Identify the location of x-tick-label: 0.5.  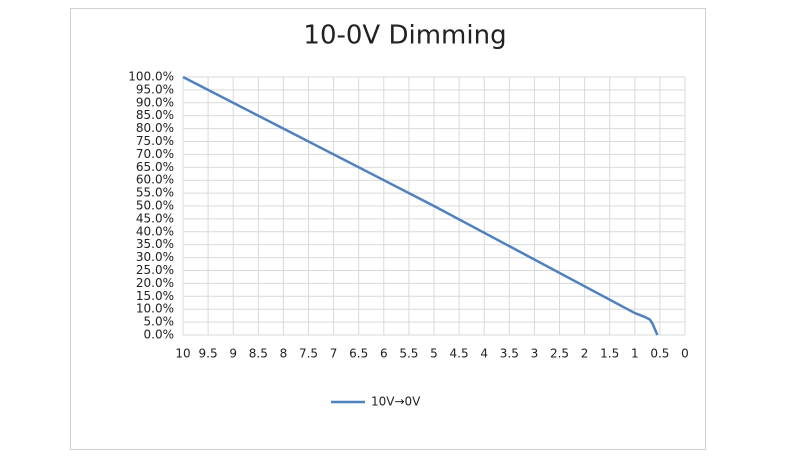
(659, 354).